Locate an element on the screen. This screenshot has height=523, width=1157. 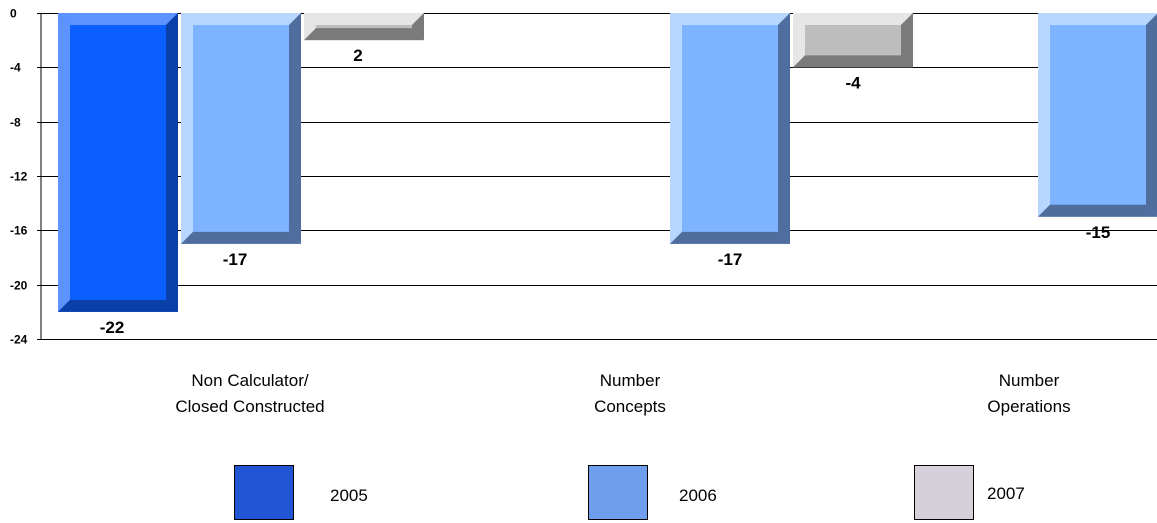
legend-label-2006: 2006 is located at coordinates (698, 495).